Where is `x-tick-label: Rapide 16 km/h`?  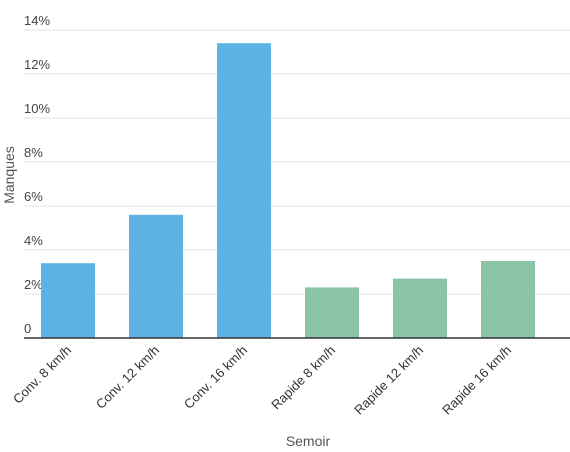 x-tick-label: Rapide 16 km/h is located at coordinates (476, 380).